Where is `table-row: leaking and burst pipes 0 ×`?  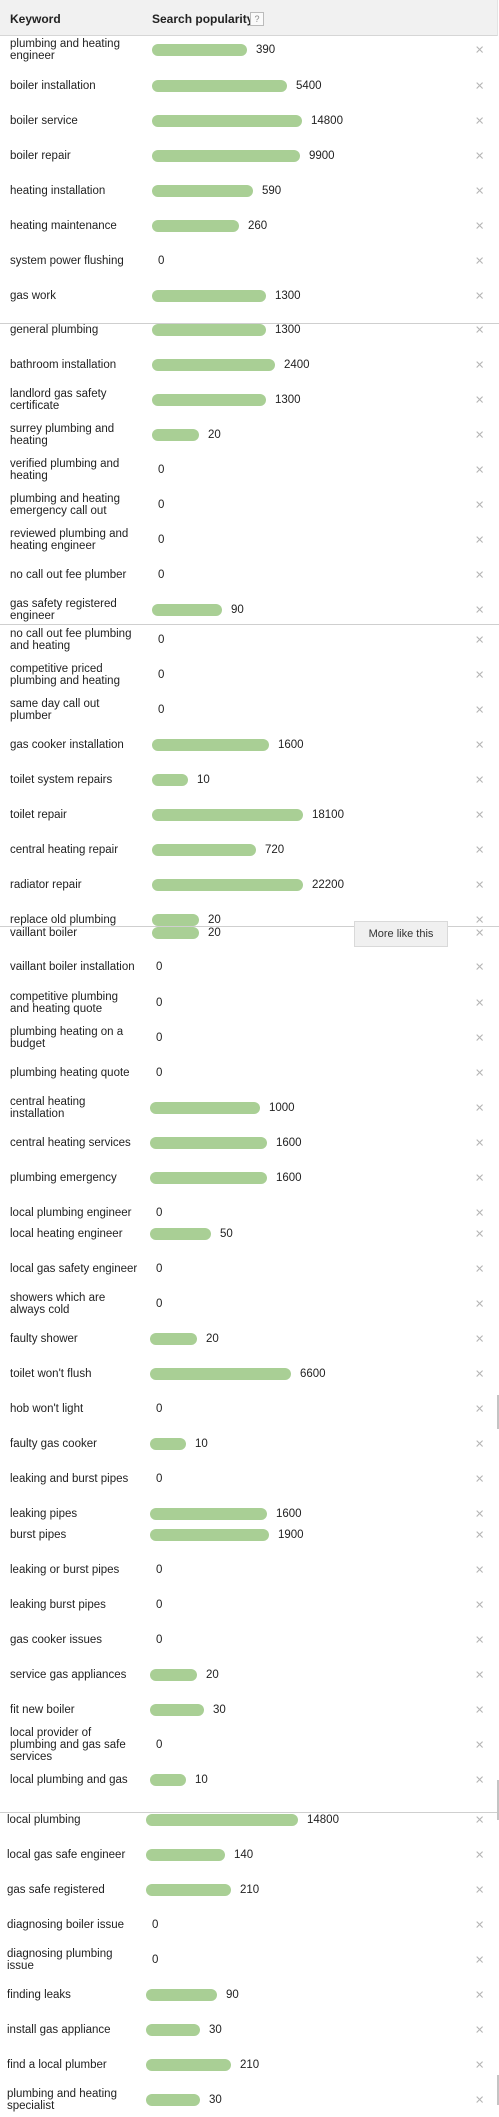
table-row: leaking and burst pipes 0 × is located at coordinates (249, 1479).